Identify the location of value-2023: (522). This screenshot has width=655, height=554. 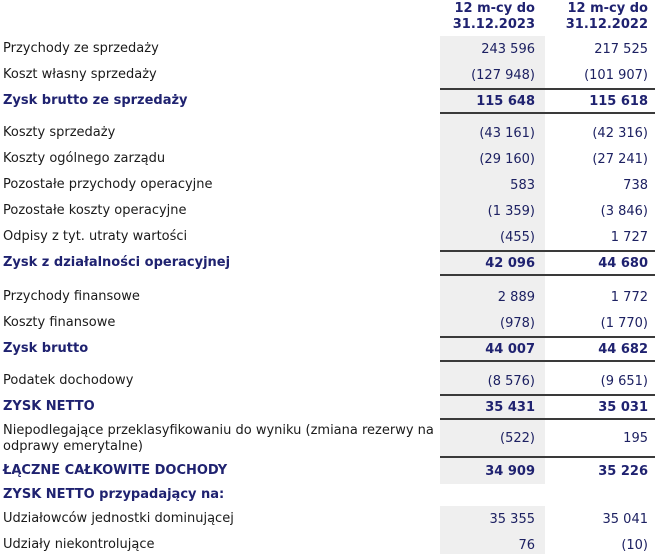
(492, 438).